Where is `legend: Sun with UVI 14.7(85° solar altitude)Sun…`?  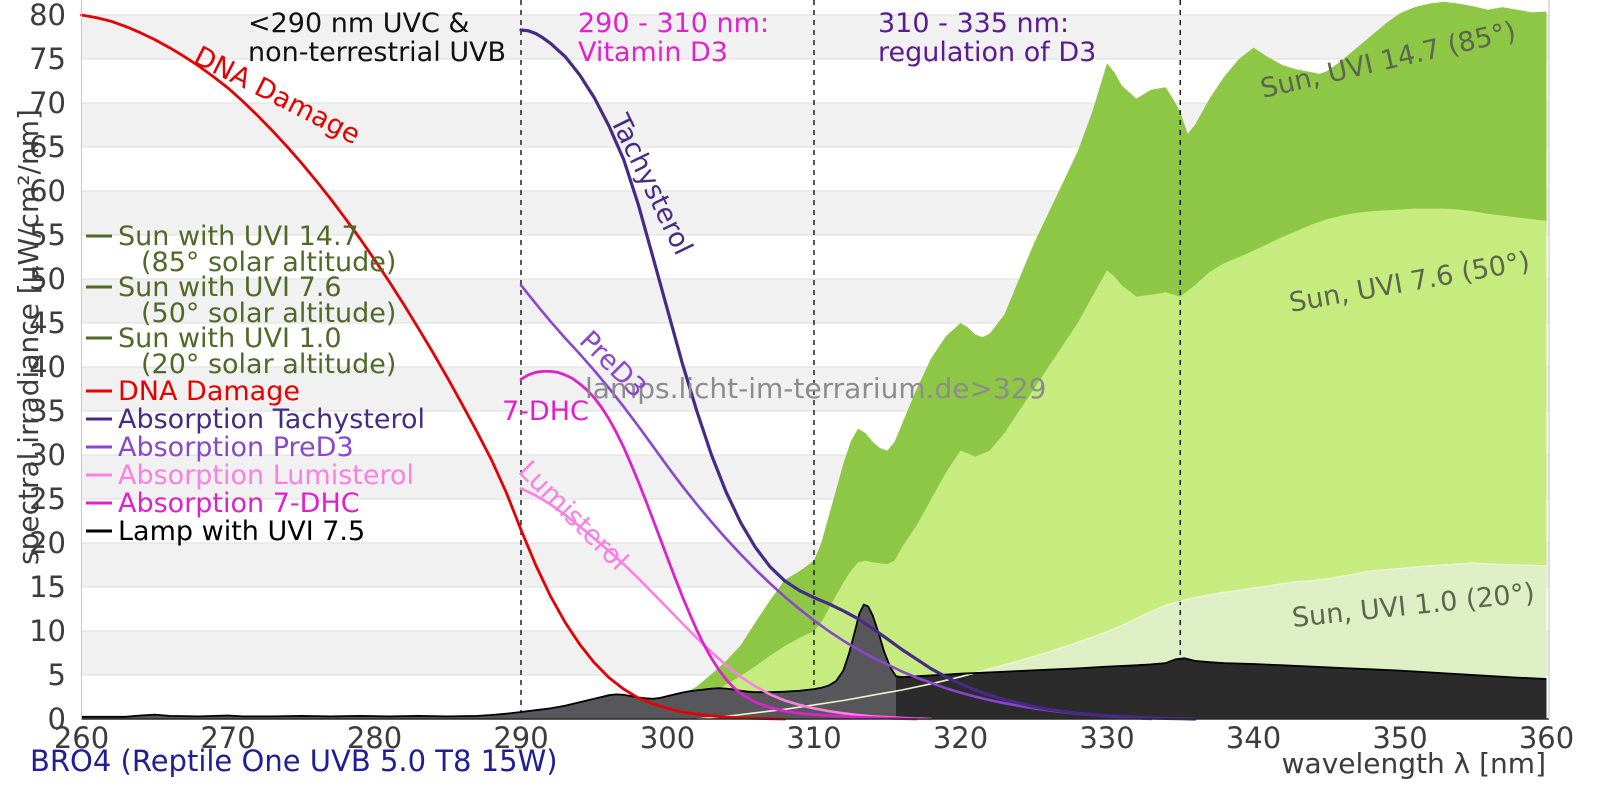 legend: Sun with UVI 14.7(85° solar altitude)Sun… is located at coordinates (255, 384).